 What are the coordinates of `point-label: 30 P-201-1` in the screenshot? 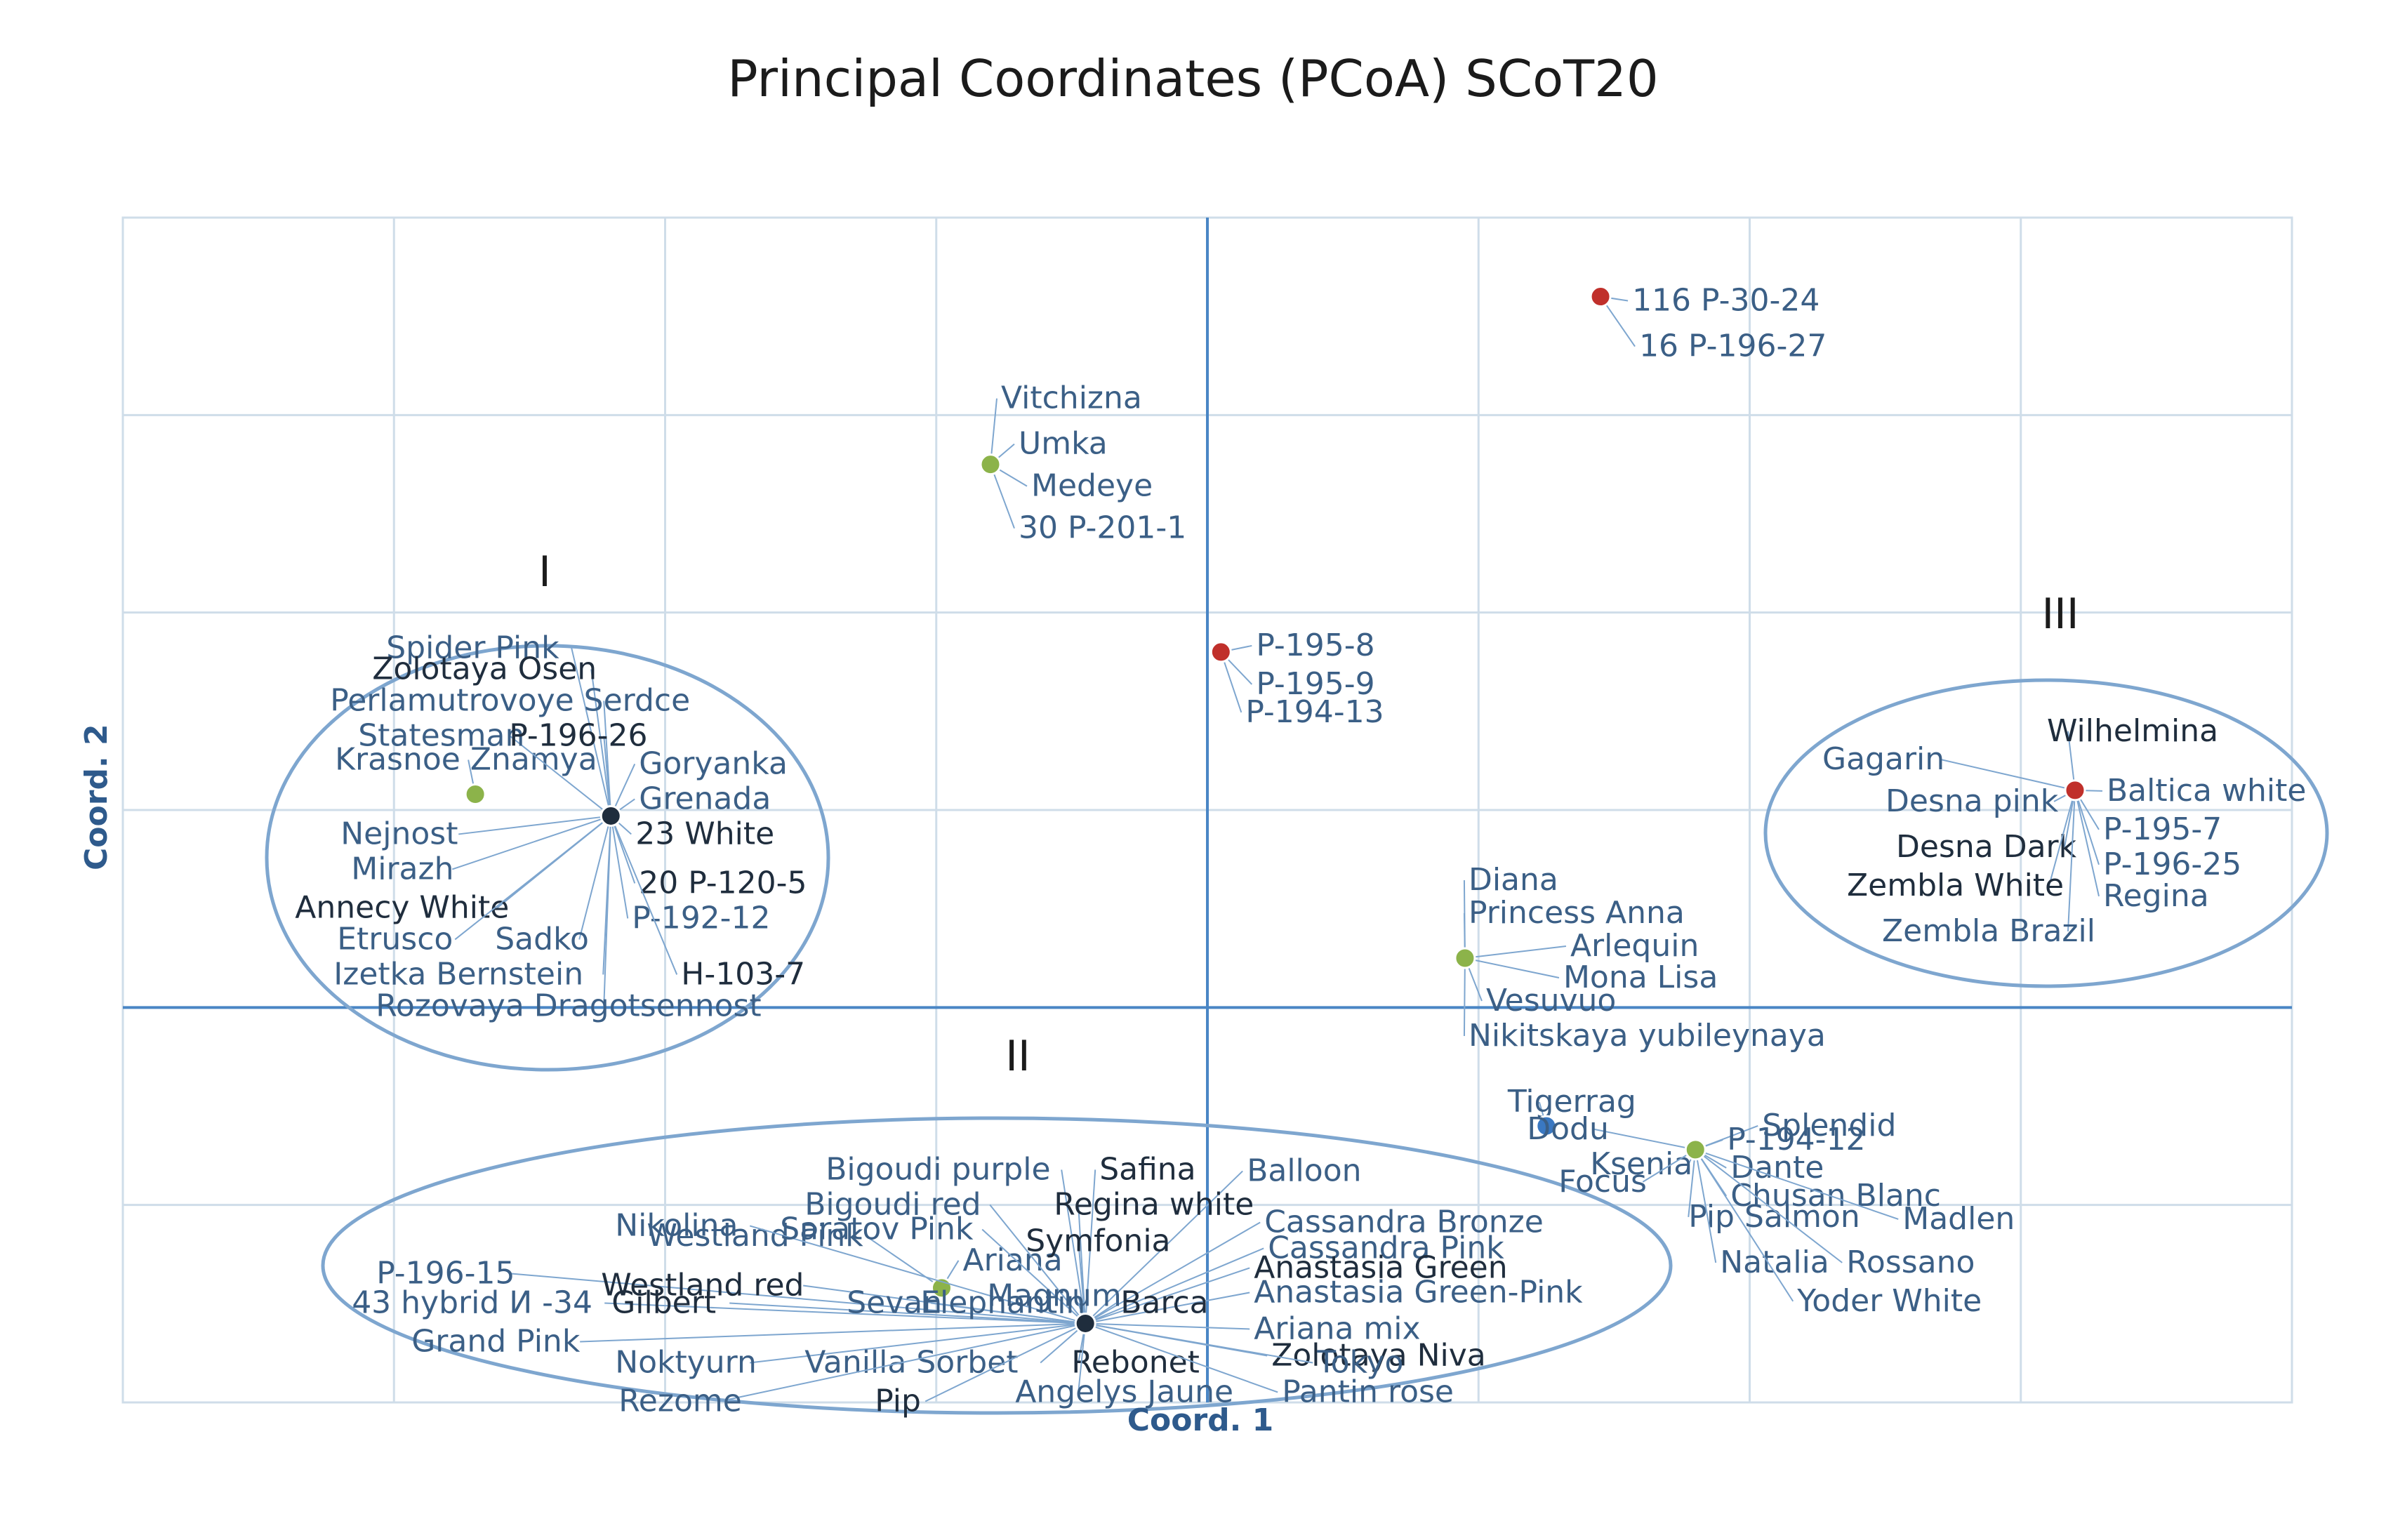 It's located at (1102, 528).